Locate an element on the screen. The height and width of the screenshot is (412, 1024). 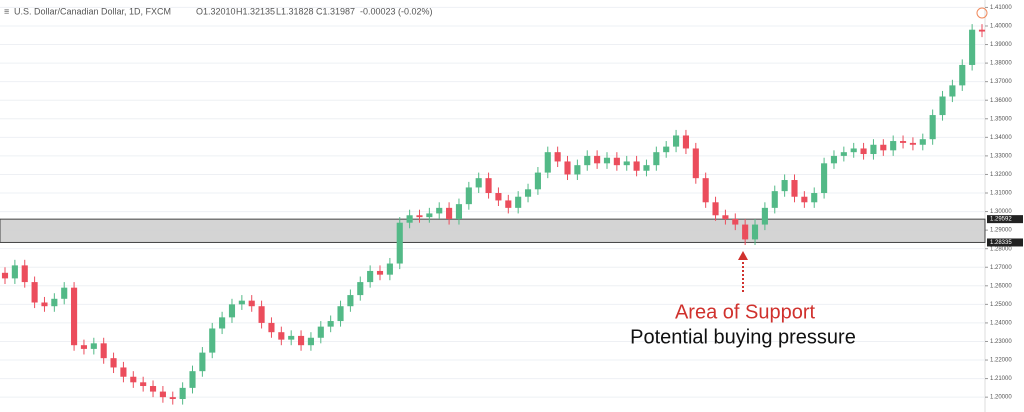
y-tick-label: 1.25000 is located at coordinates (1001, 305).